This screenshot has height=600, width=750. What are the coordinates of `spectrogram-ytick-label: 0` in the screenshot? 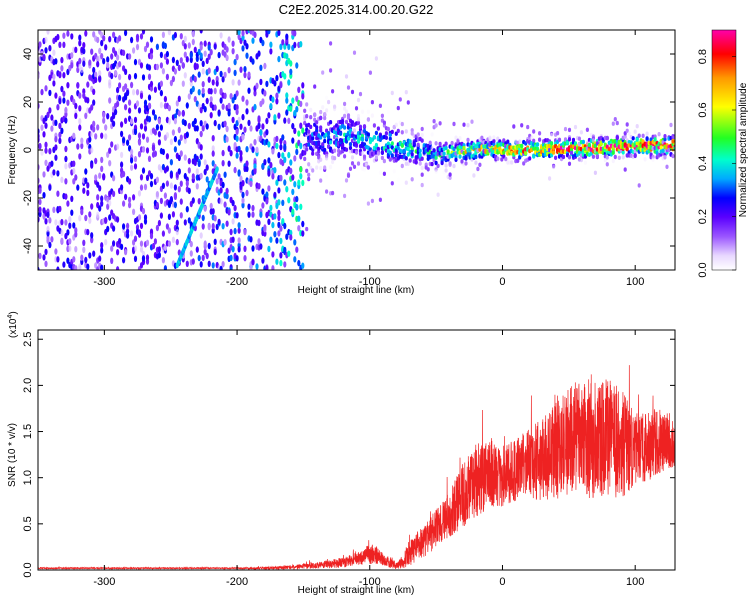 It's located at (28, 150).